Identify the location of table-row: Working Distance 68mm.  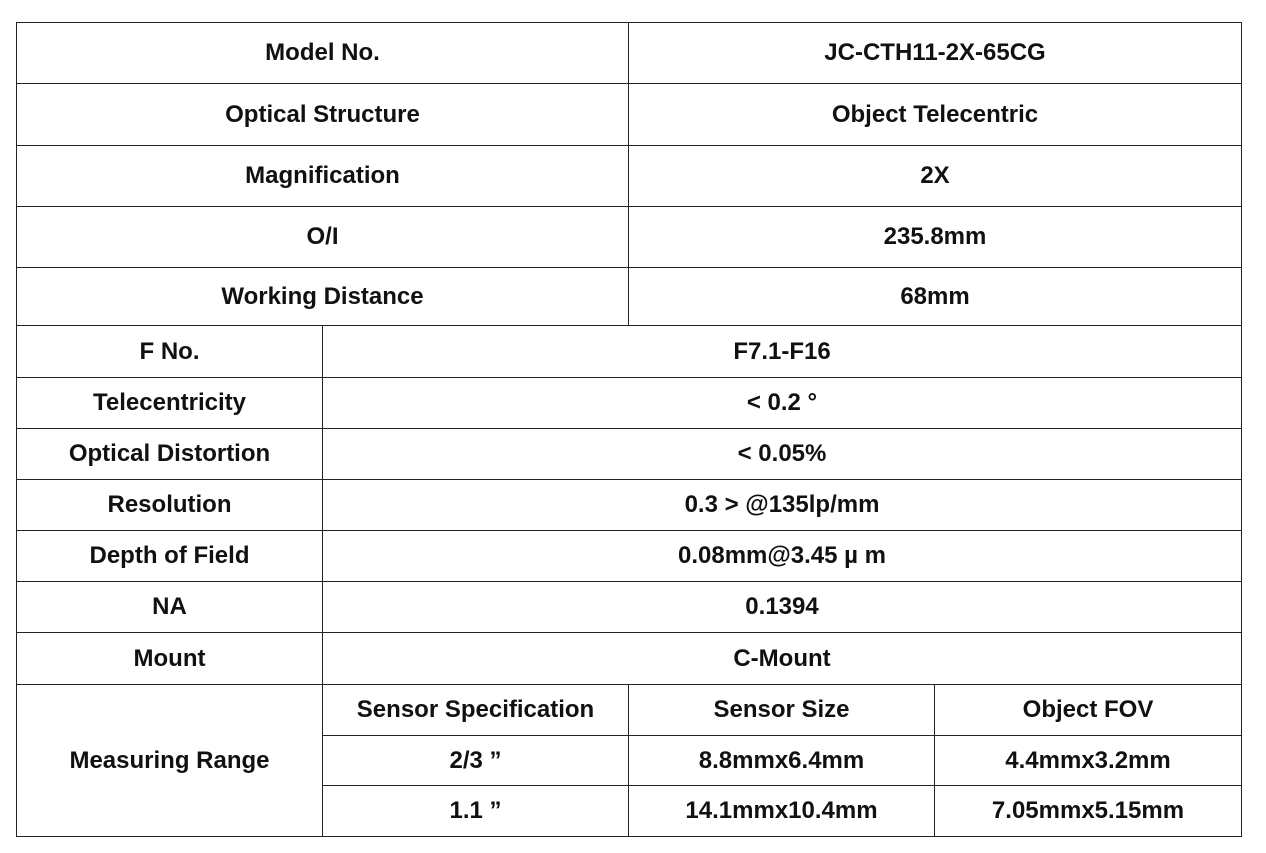
(629, 296).